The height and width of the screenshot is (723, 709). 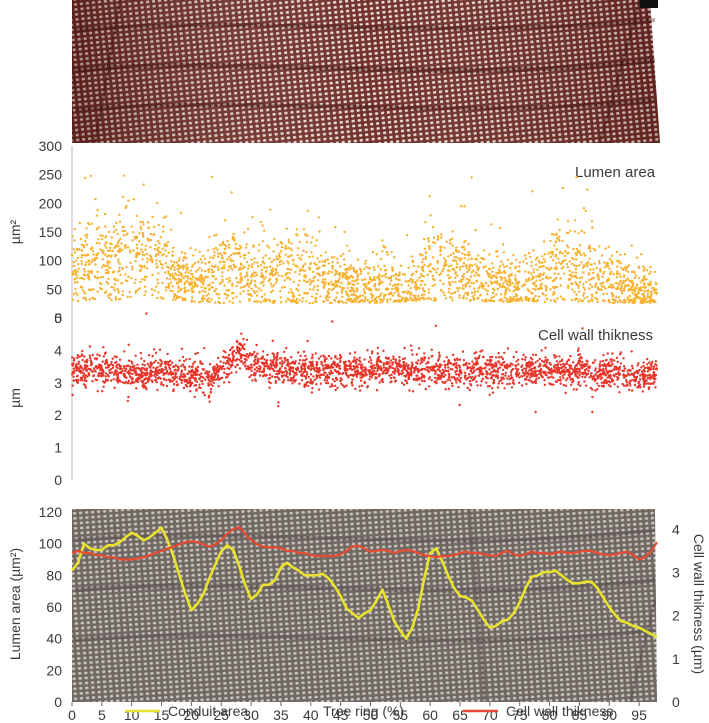 What do you see at coordinates (58, 448) in the screenshot?
I see `wall-y-tick-1: 1` at bounding box center [58, 448].